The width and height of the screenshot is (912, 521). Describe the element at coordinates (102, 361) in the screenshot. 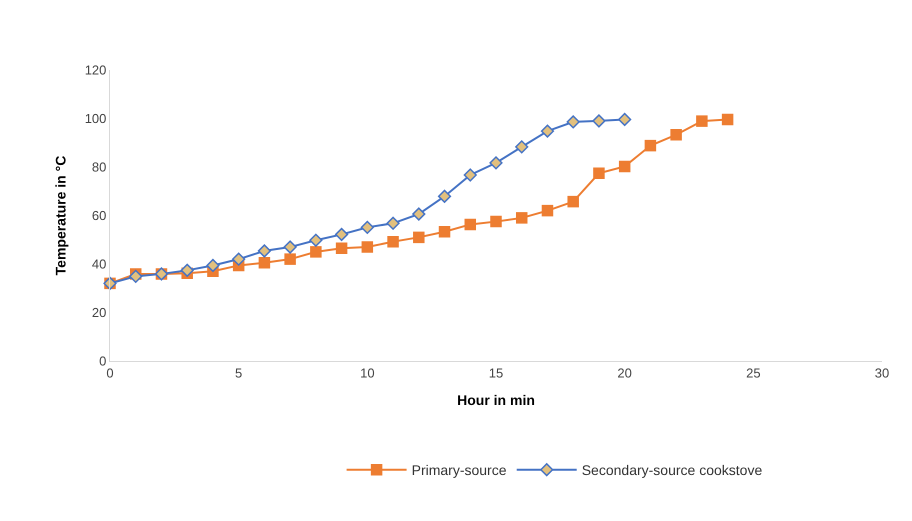

I see `y-tick-label: 0` at that location.